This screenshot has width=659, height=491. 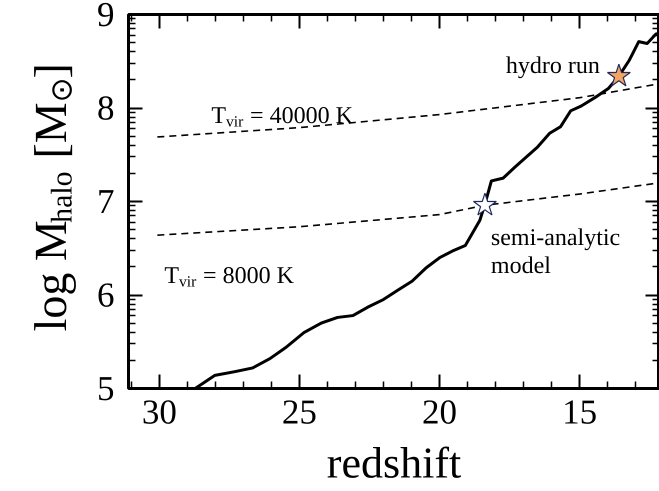 What do you see at coordinates (105, 388) in the screenshot?
I see `y-tick-label: 5` at bounding box center [105, 388].